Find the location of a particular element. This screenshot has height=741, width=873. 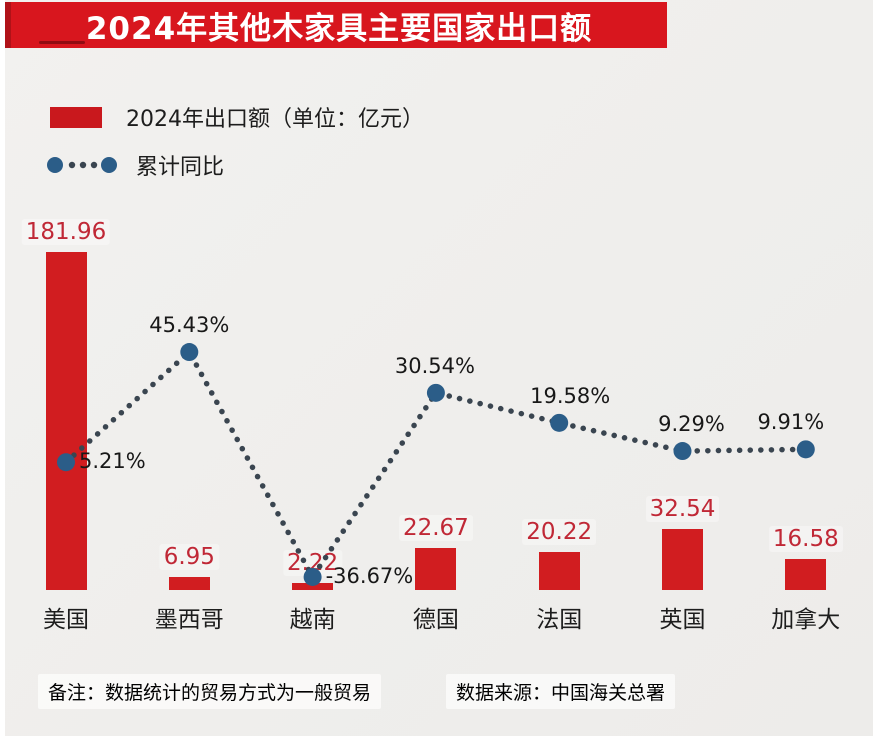

bar-legend-swatch is located at coordinates (76, 117).